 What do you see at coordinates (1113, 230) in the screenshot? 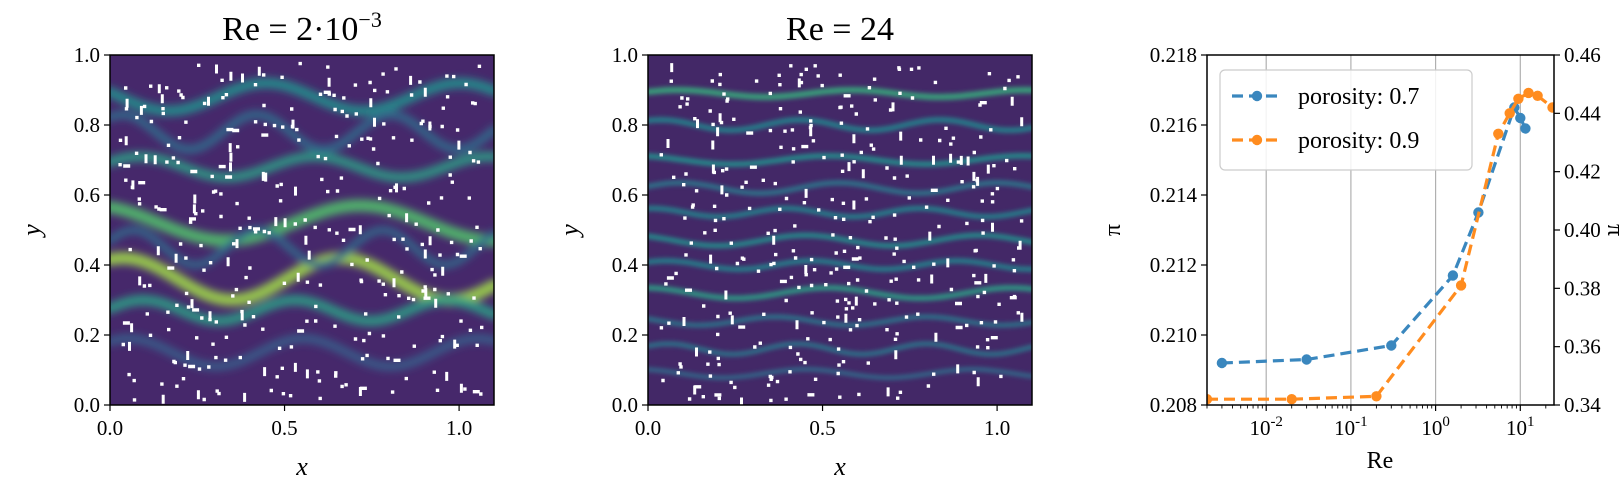
I see `panel-c-ylabel-left: π` at bounding box center [1113, 230].